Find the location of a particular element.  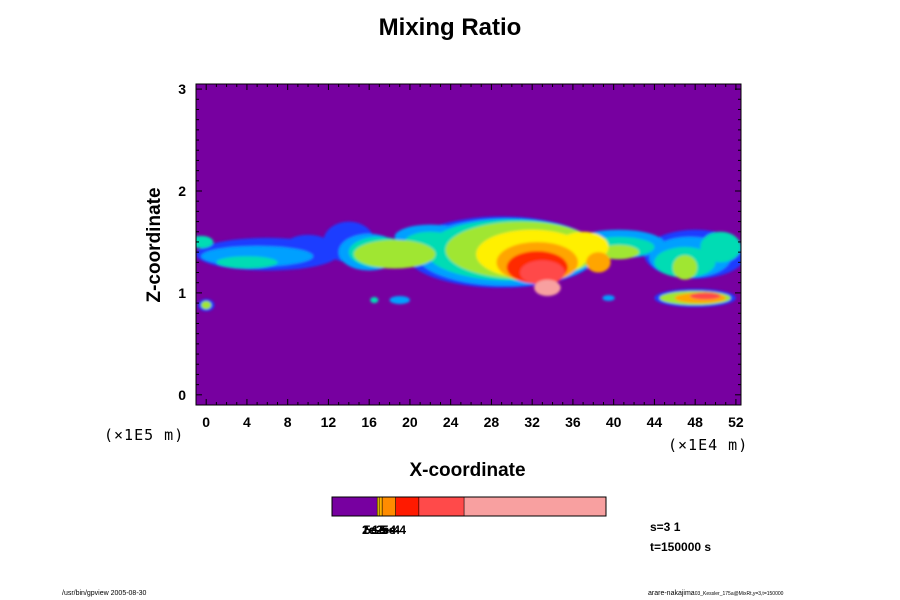

footer-path: 03_Kessler_175a@MixRt,y=3,t=150000 is located at coordinates (739, 594).